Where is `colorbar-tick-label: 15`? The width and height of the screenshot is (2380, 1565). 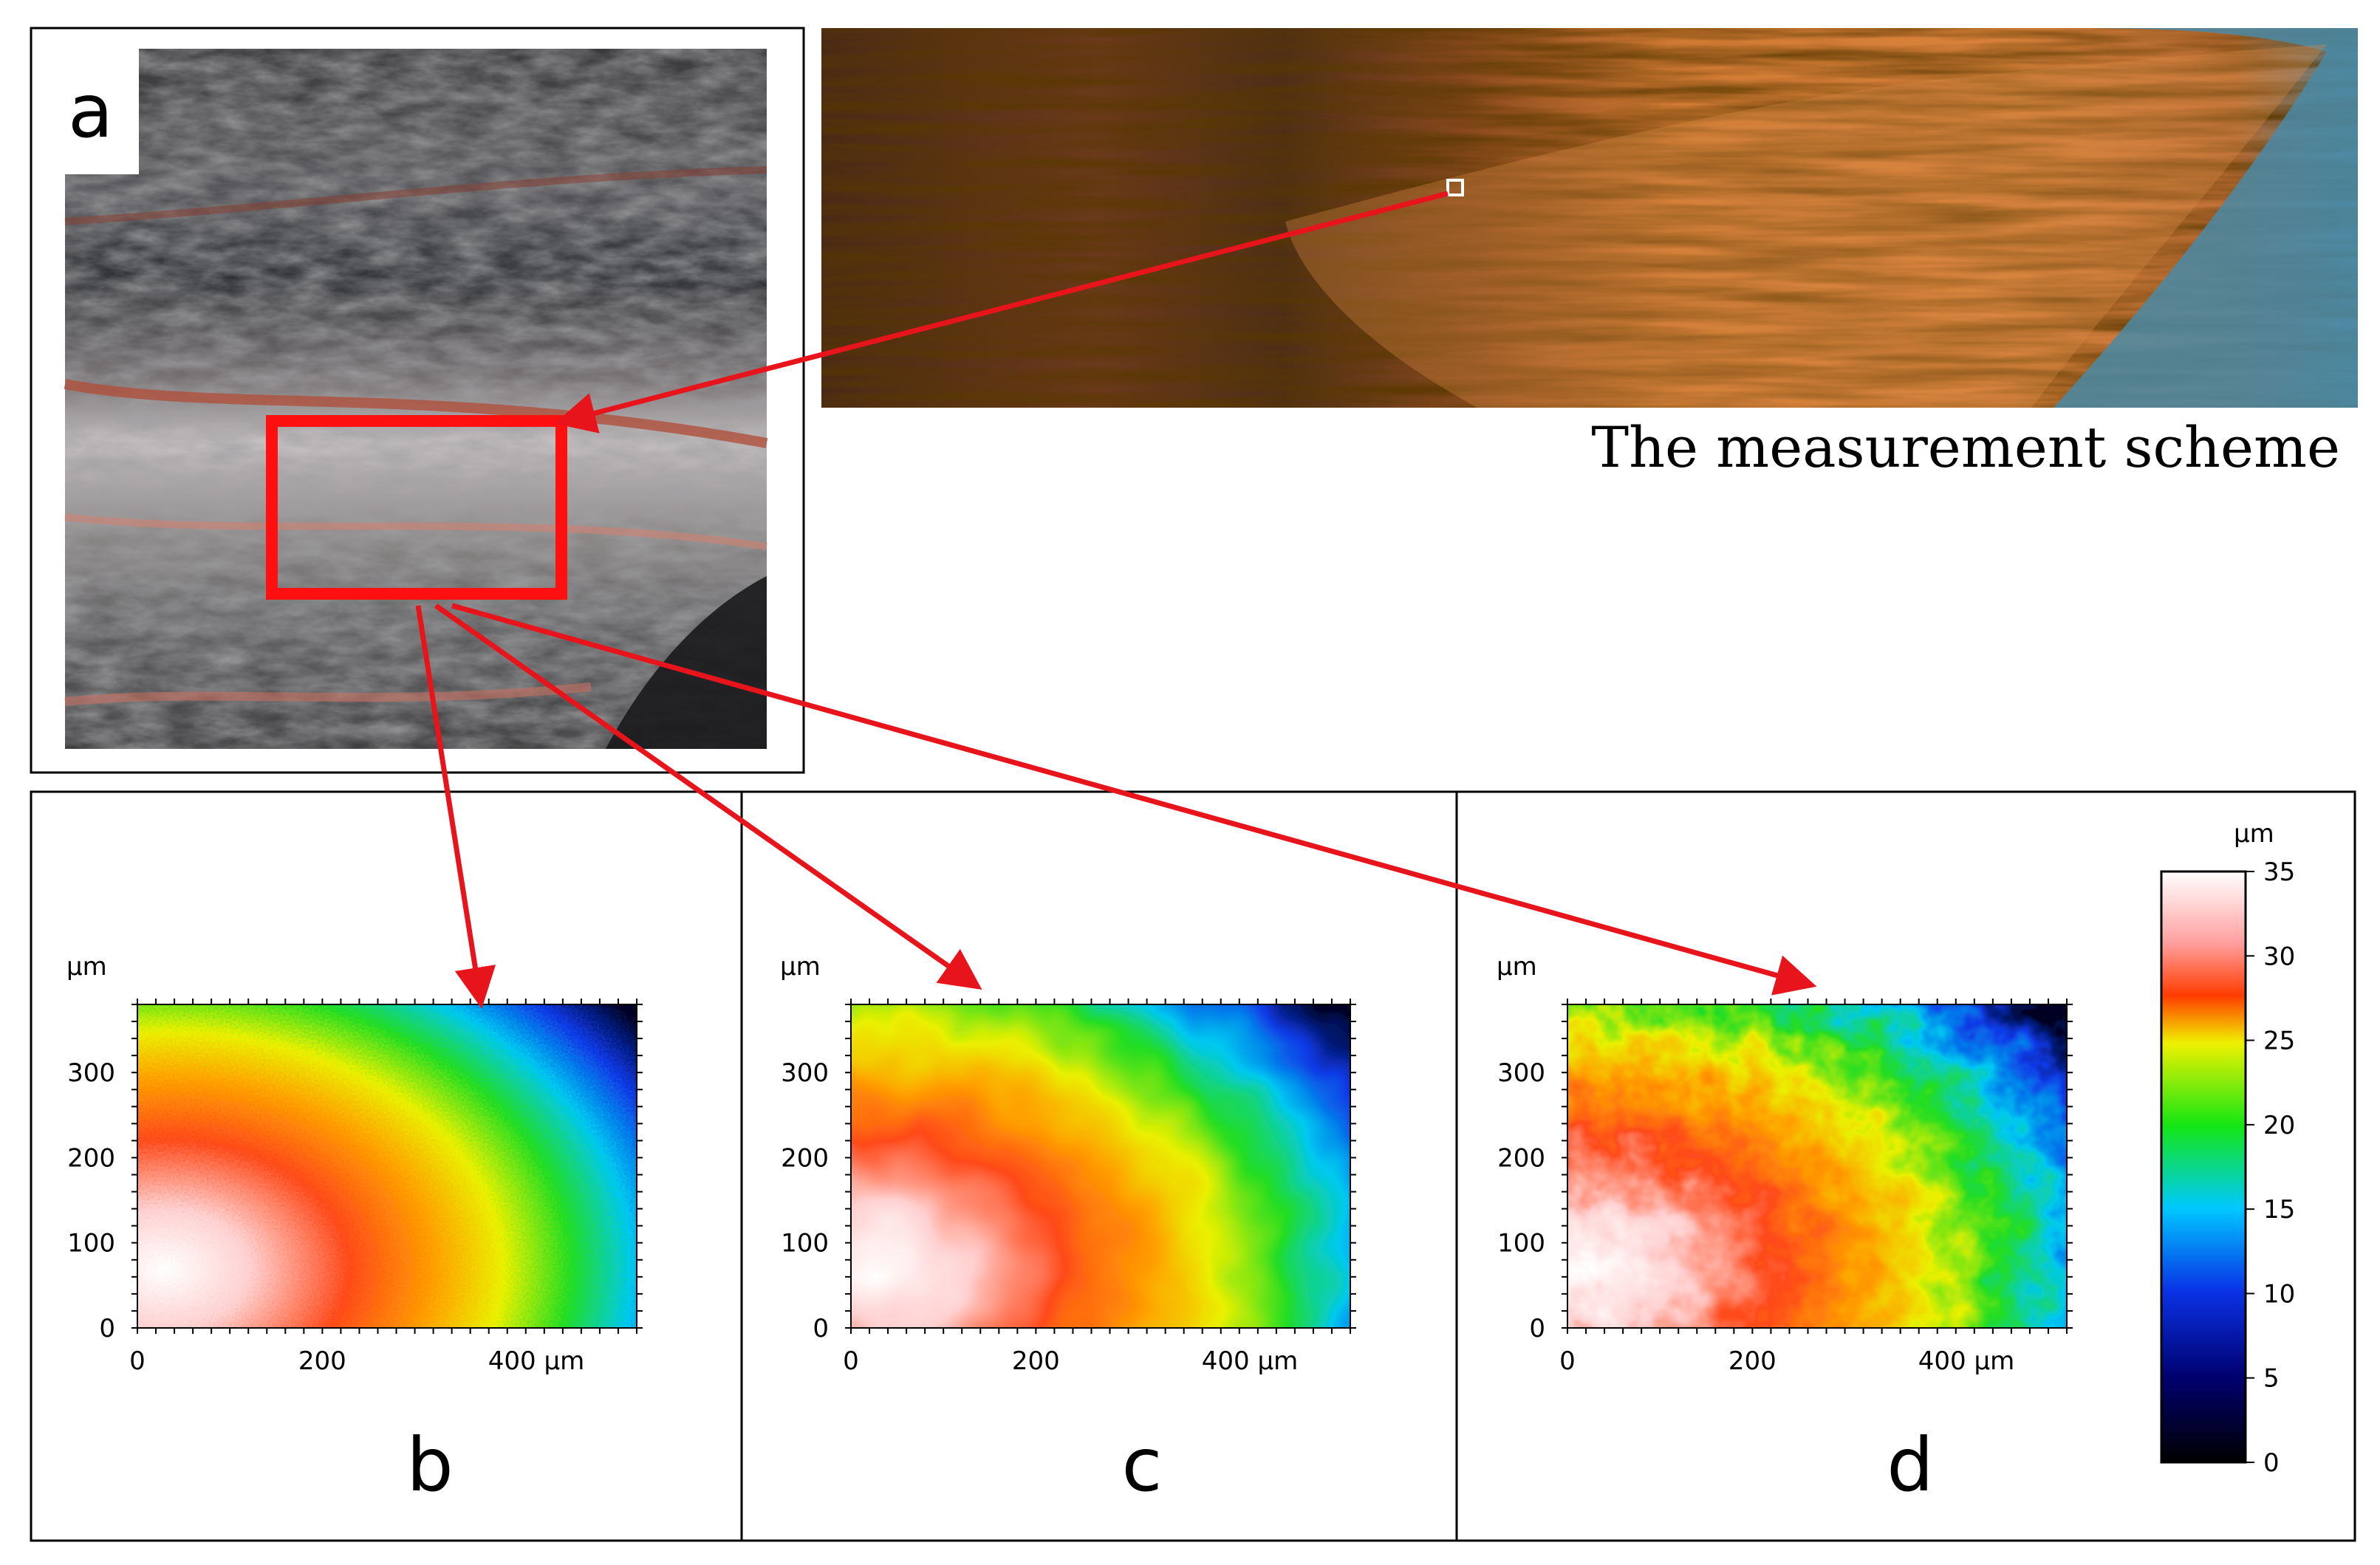
colorbar-tick-label: 15 is located at coordinates (2279, 1210).